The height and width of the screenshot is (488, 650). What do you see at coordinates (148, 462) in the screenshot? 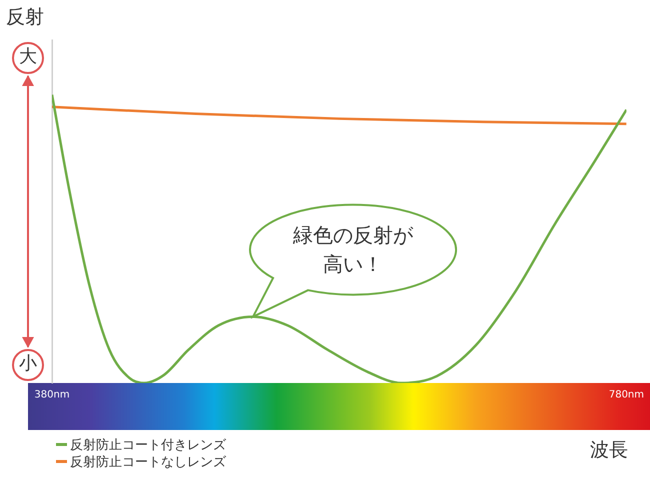
I see `legend-label: 反射防止コートなしレンズ` at bounding box center [148, 462].